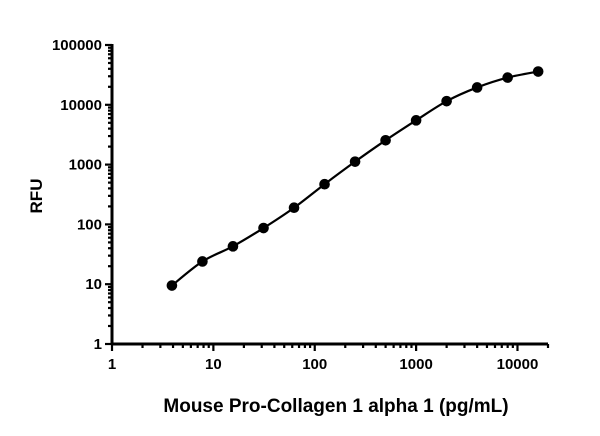 This screenshot has height=436, width=600. Describe the element at coordinates (93, 284) in the screenshot. I see `y-tick-label: 10` at that location.